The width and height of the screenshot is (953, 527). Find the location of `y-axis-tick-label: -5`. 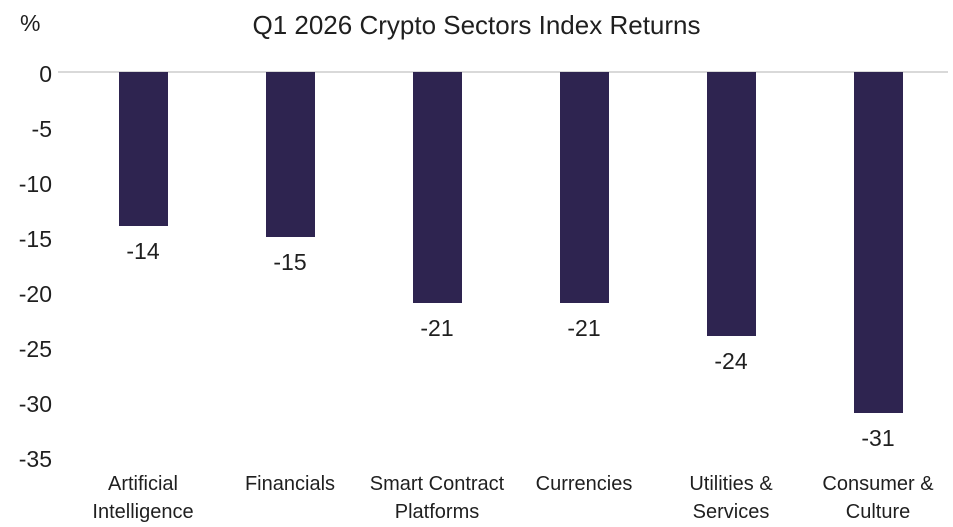

y-axis-tick-label: -5 is located at coordinates (41, 129).